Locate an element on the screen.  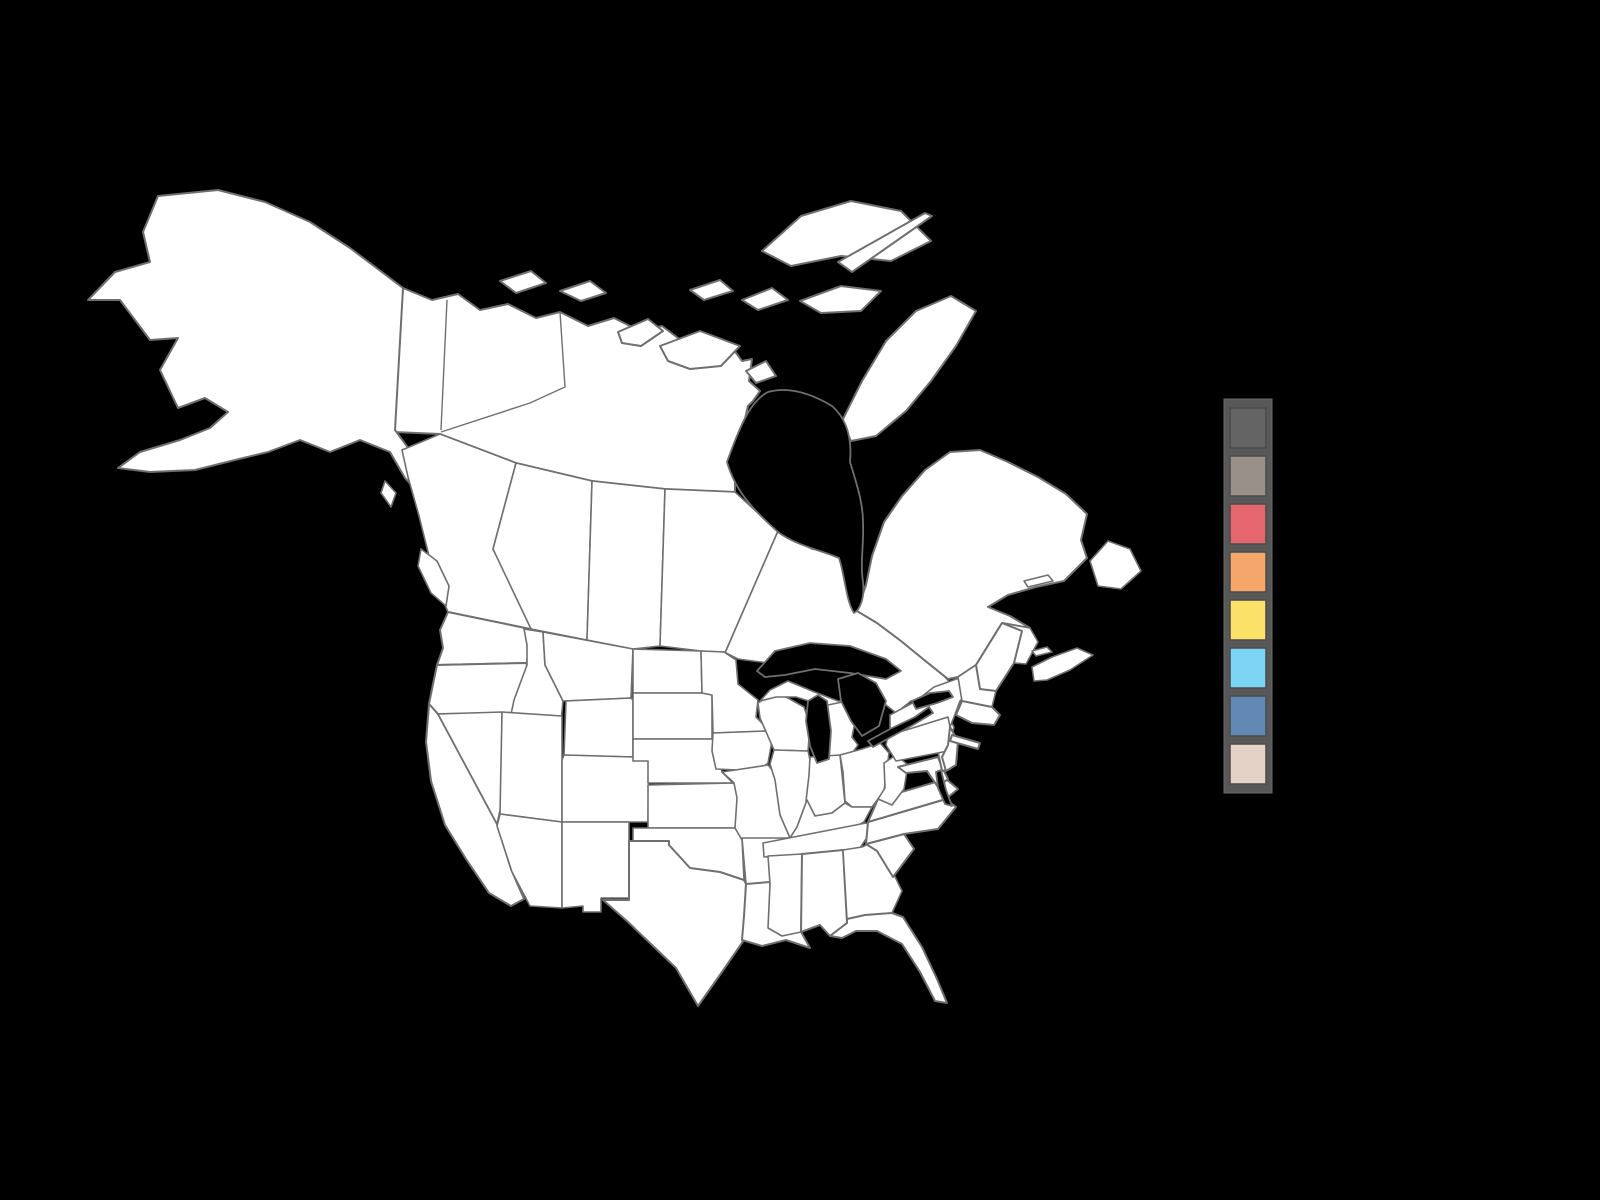
island-bathurst is located at coordinates (765, 299).